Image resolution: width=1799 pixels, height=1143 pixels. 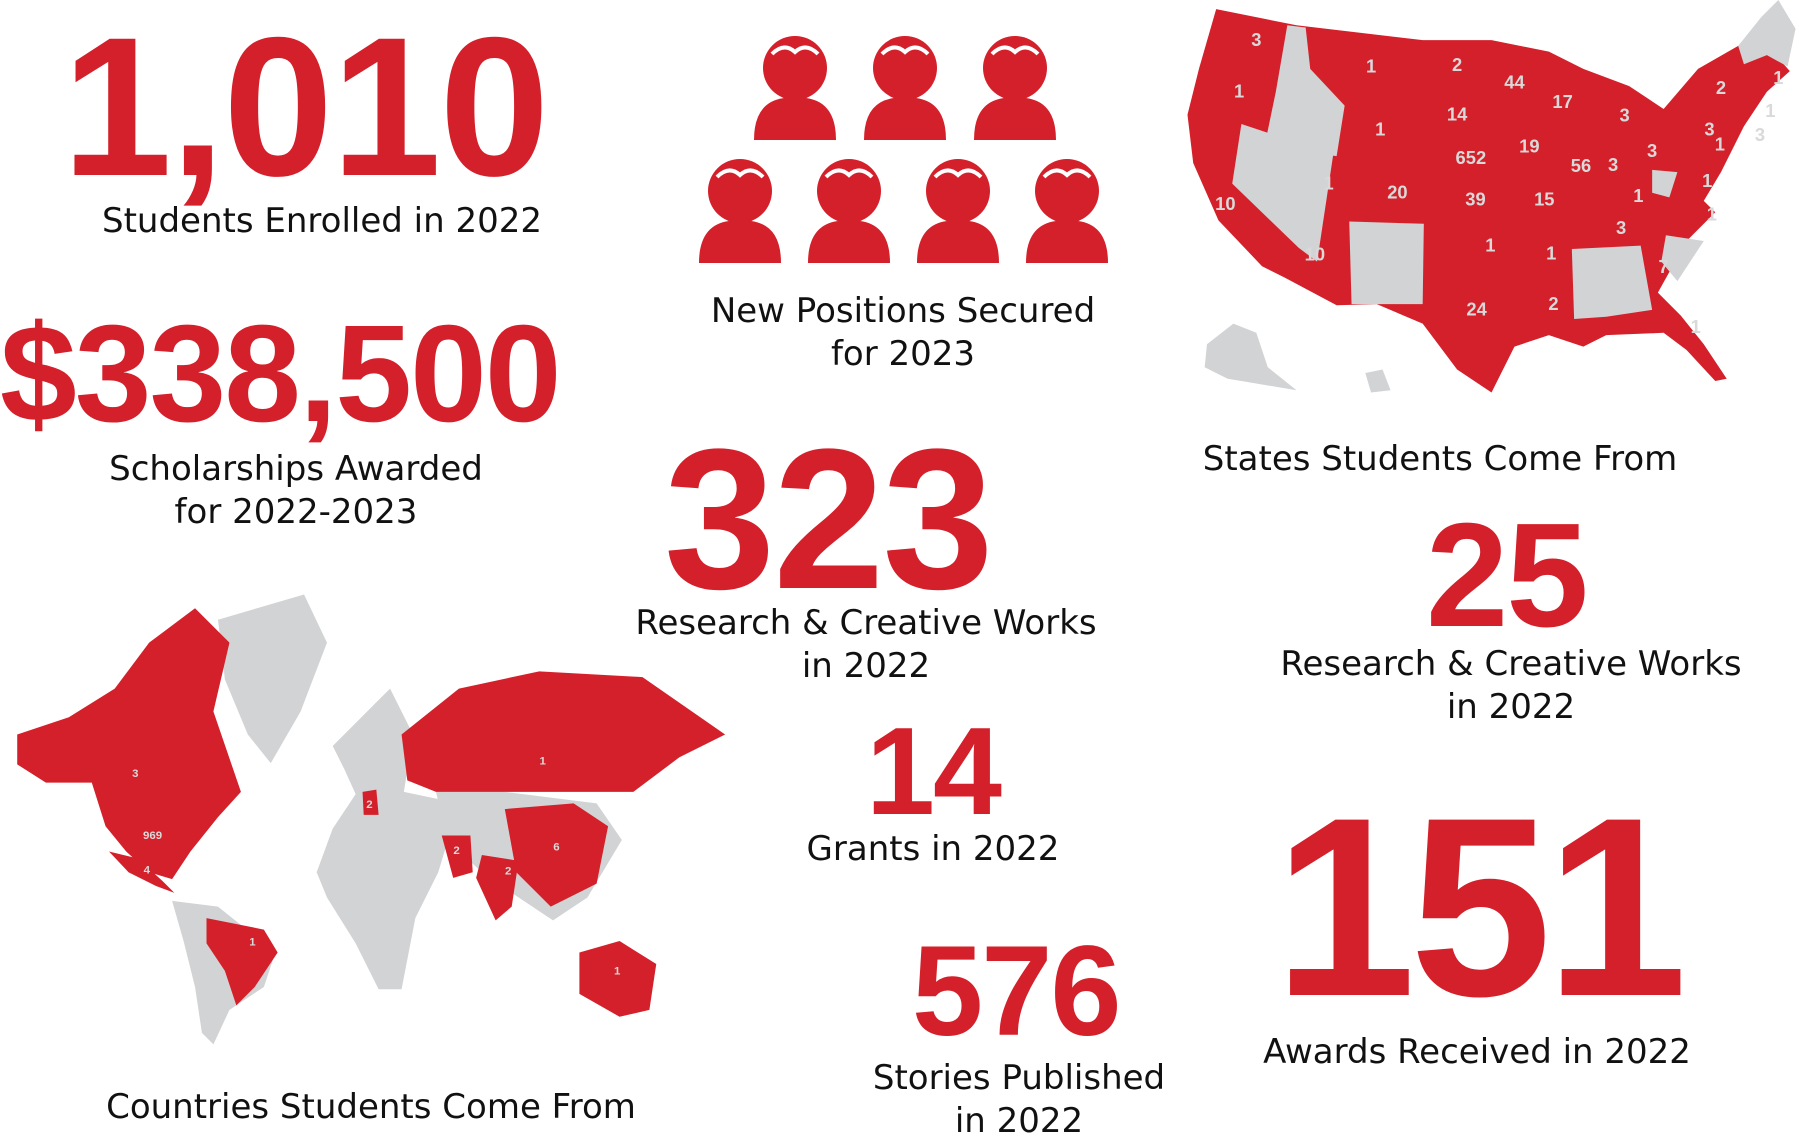 I want to click on greenland-shape, so click(x=272, y=679).